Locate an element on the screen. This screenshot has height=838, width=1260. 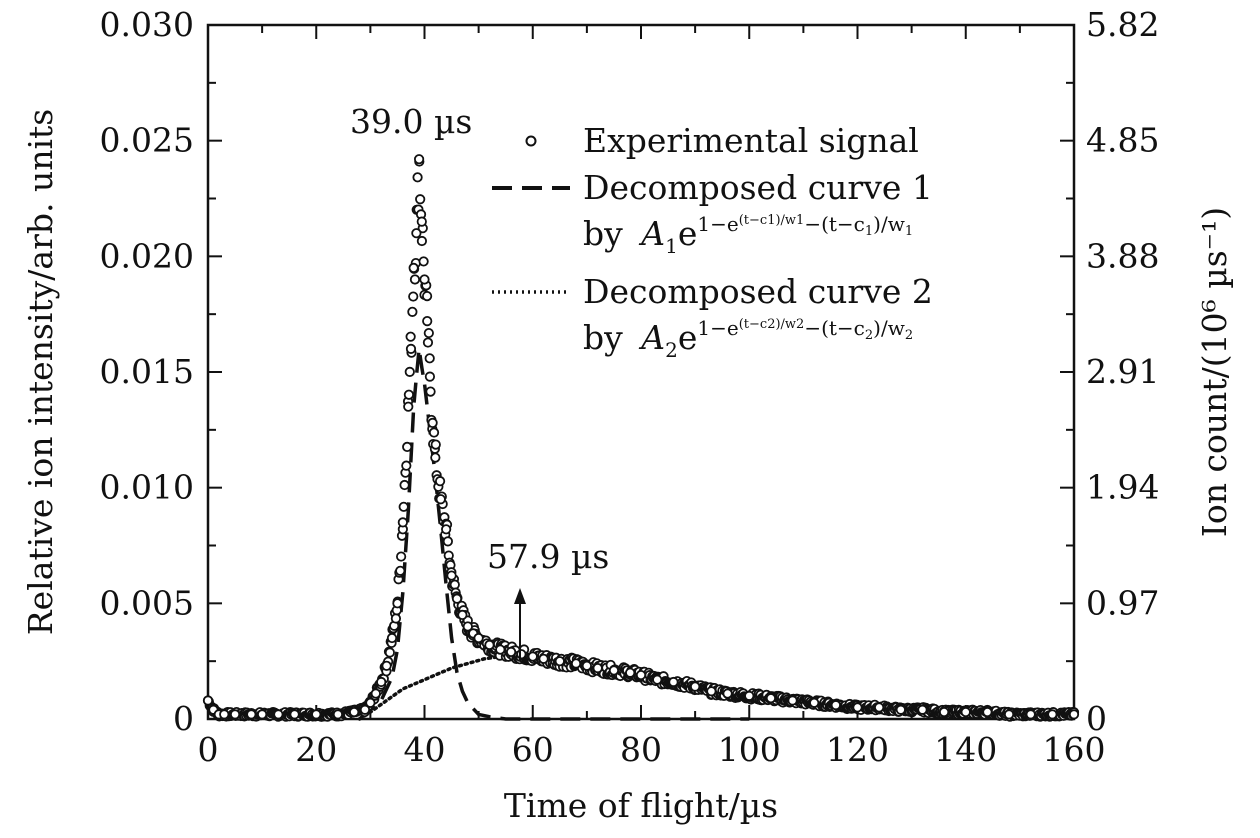
x-tick-label: 20 is located at coordinates (316, 749).